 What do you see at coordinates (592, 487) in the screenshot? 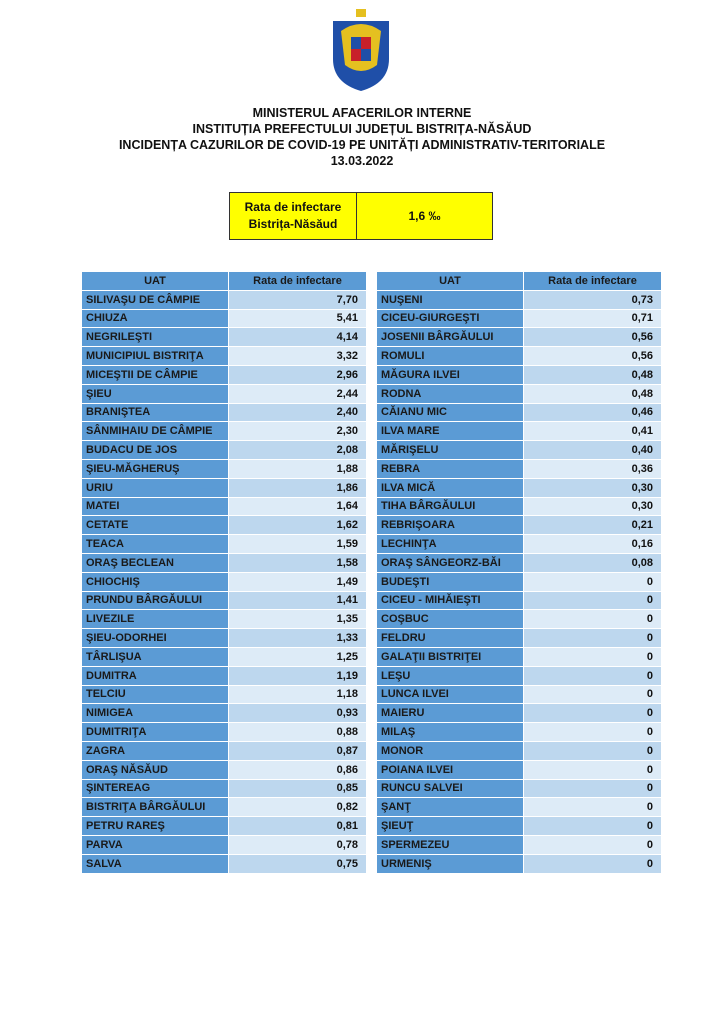
I see `infection-rate: 0,30` at bounding box center [592, 487].